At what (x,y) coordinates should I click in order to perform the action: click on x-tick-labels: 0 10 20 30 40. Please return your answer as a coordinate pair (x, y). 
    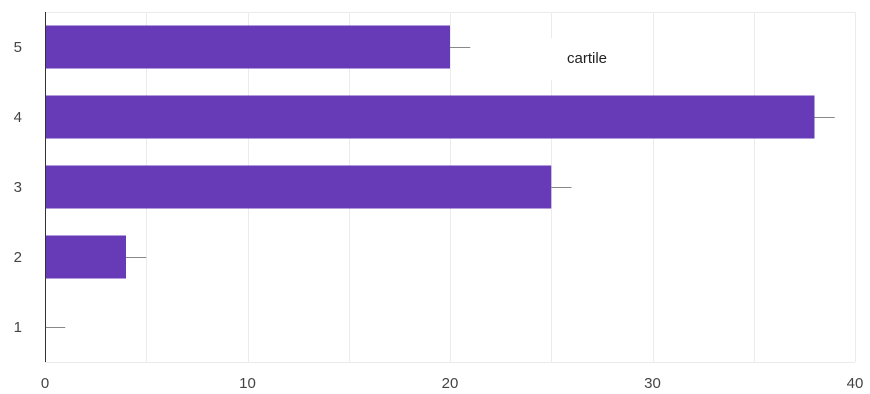
    Looking at the image, I should click on (452, 383).